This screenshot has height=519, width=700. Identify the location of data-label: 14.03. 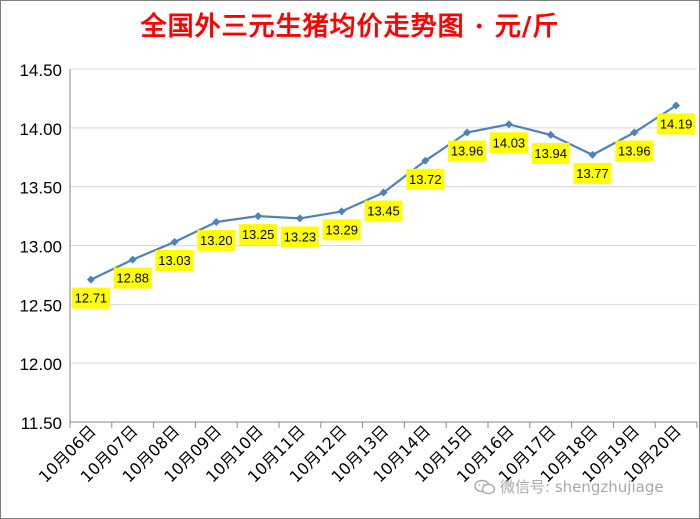
(509, 142).